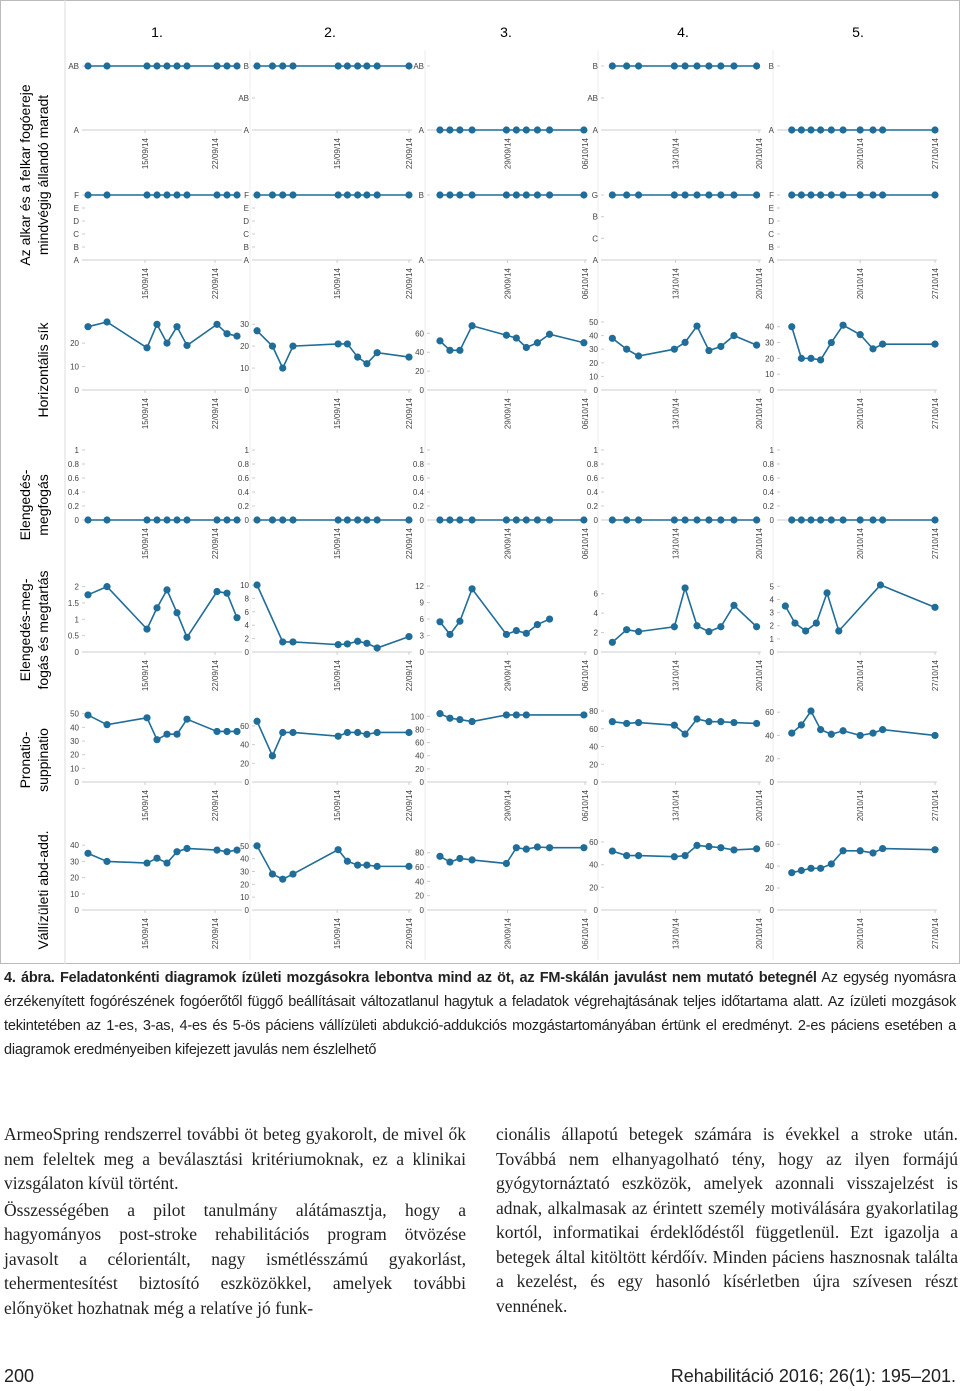  Describe the element at coordinates (29, 978) in the screenshot. I see `caption-label: 4. ábra.` at that location.